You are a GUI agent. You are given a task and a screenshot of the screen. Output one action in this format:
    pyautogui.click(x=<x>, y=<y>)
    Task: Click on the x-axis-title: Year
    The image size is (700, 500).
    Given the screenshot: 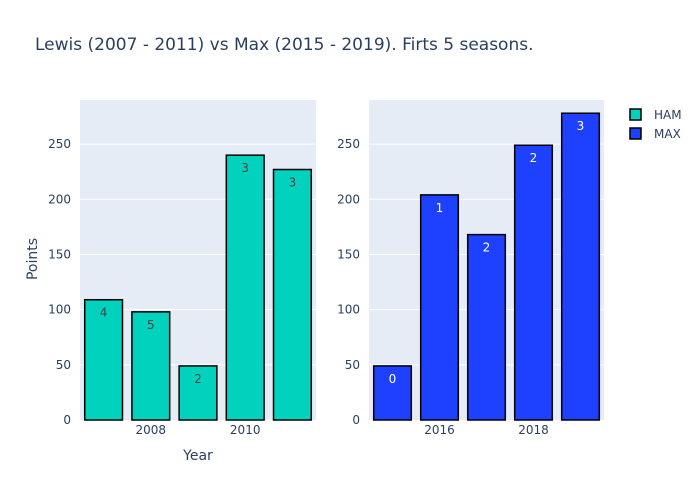 What is the action you would take?
    pyautogui.click(x=197, y=456)
    